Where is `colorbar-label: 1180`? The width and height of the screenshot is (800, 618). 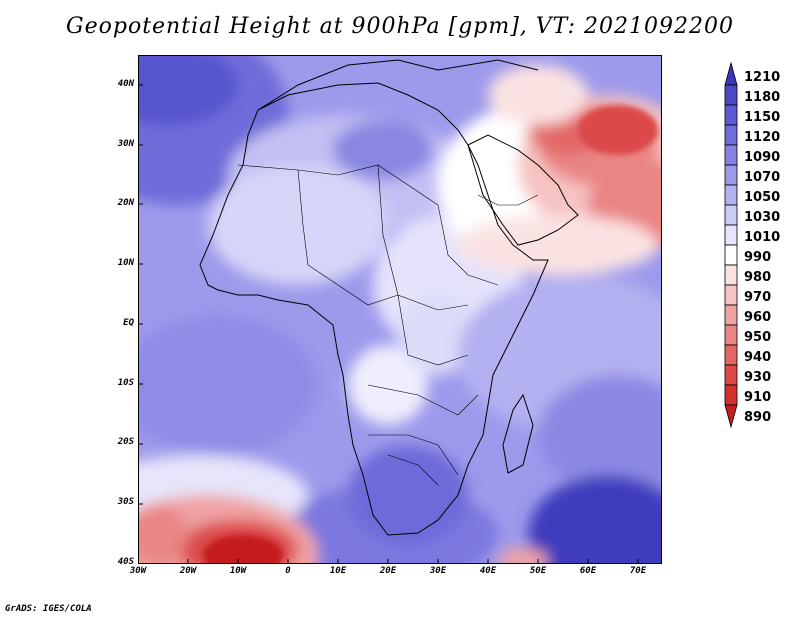 colorbar-label: 1180 is located at coordinates (762, 97).